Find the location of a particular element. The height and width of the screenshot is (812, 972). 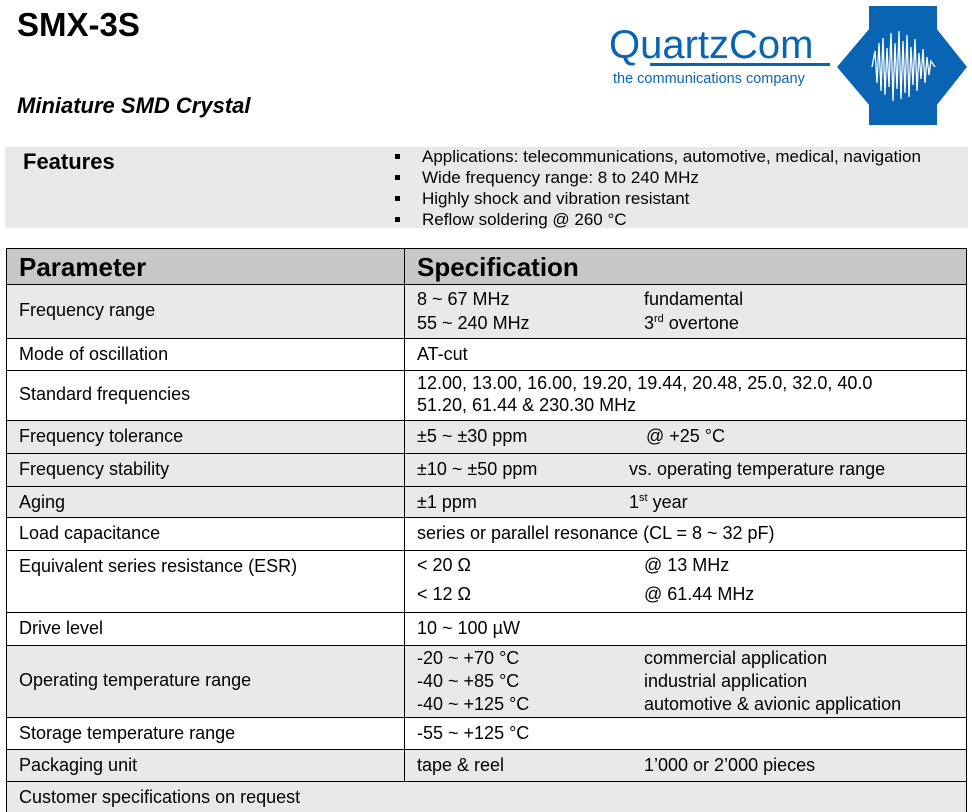

table-row: Storage temperature range -55 ~ +125 °C is located at coordinates (486, 733).